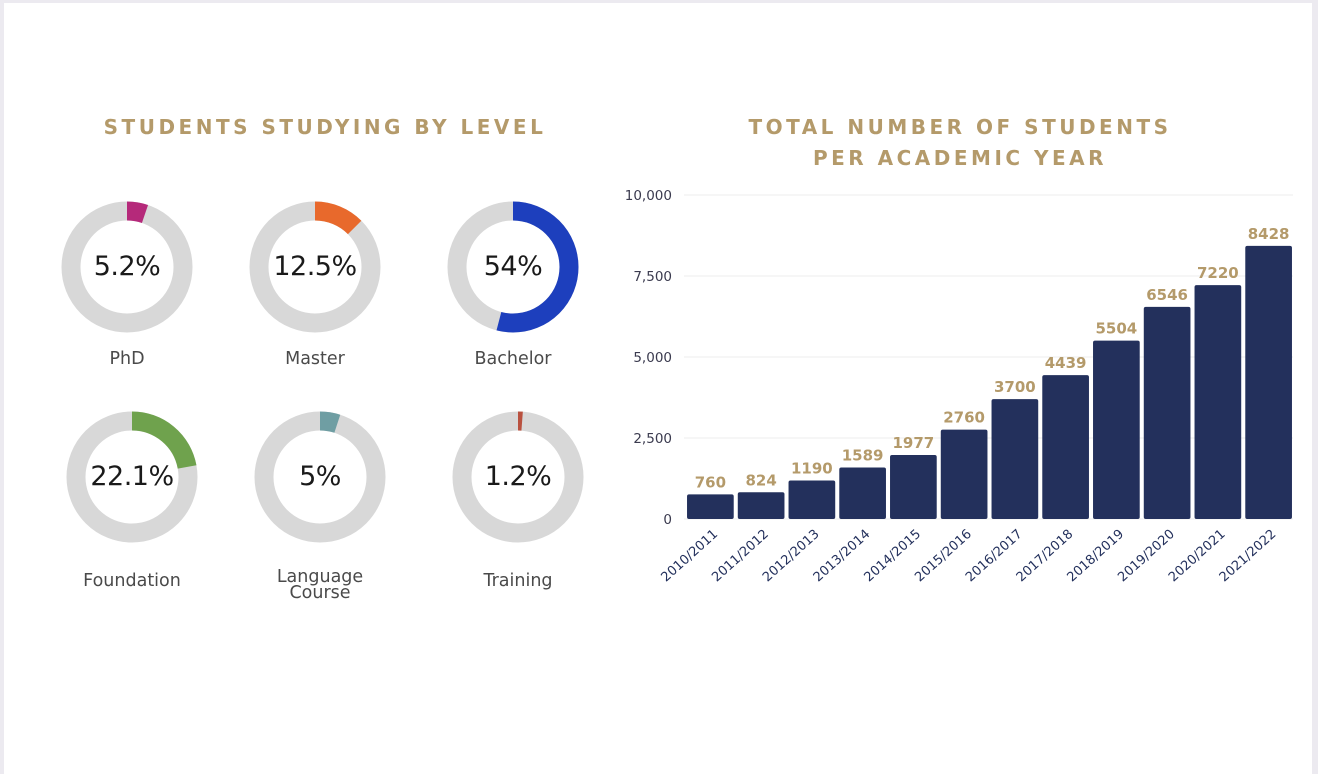 The image size is (1318, 774). Describe the element at coordinates (315, 359) in the screenshot. I see `donut-label-master: Master` at that location.